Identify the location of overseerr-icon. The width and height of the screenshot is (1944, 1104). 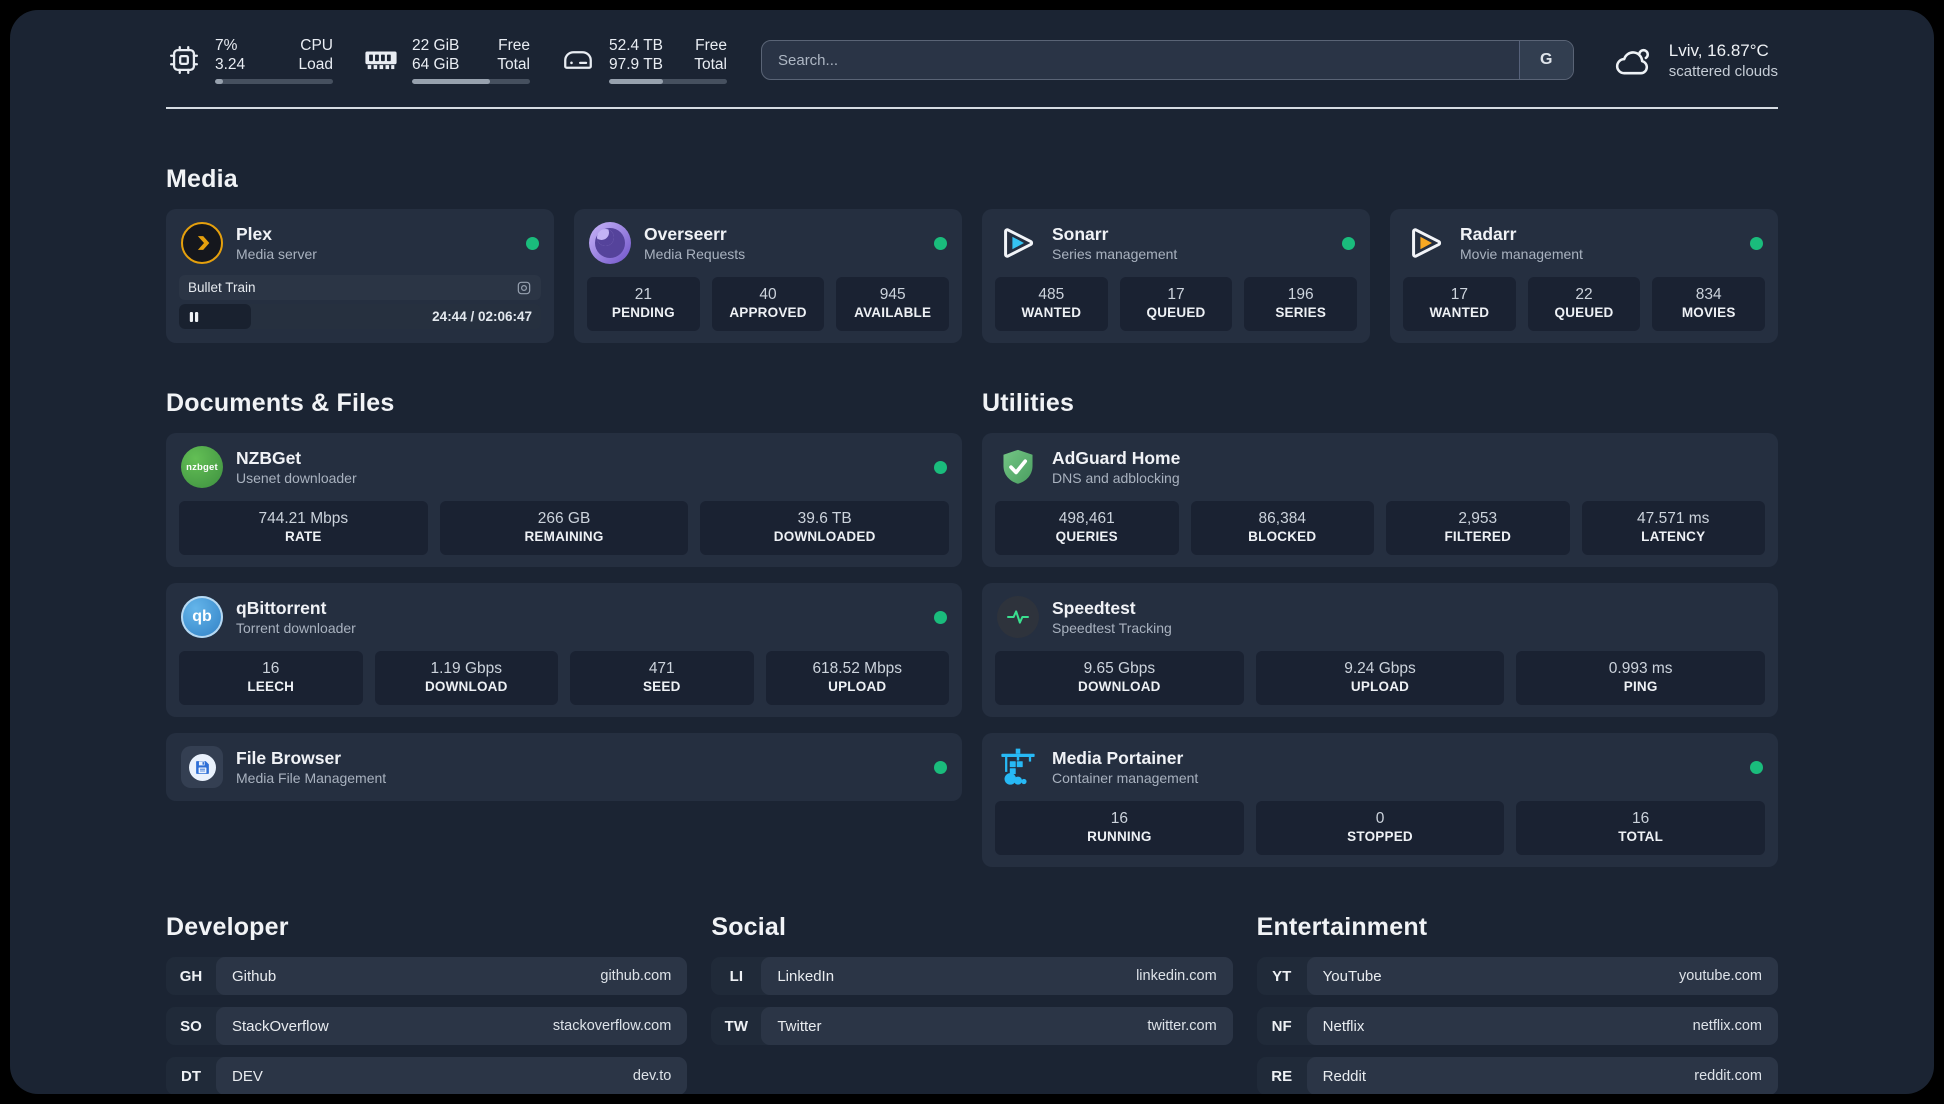
(610, 243).